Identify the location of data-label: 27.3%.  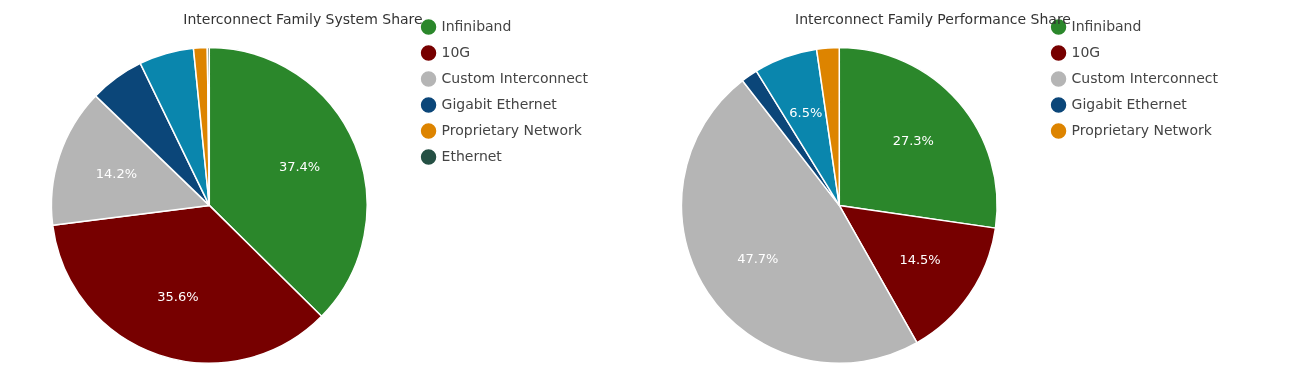
(913, 140).